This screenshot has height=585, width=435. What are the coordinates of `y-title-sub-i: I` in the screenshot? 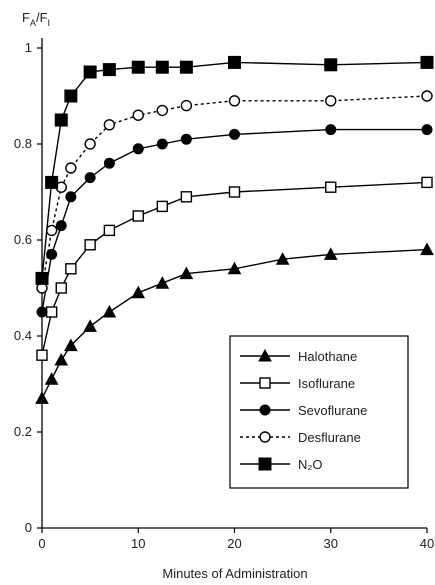 It's located at (49, 23).